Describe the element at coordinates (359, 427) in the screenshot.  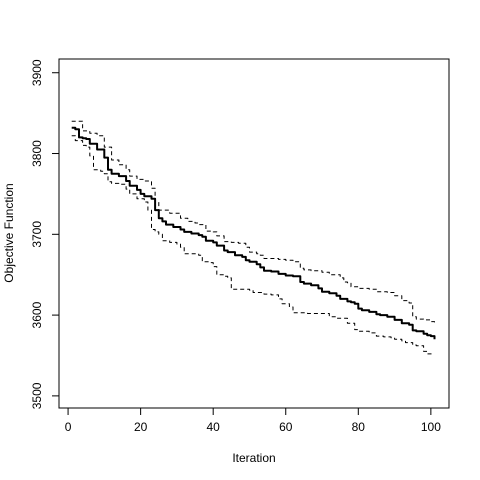
I see `x-tick-label: 80` at that location.